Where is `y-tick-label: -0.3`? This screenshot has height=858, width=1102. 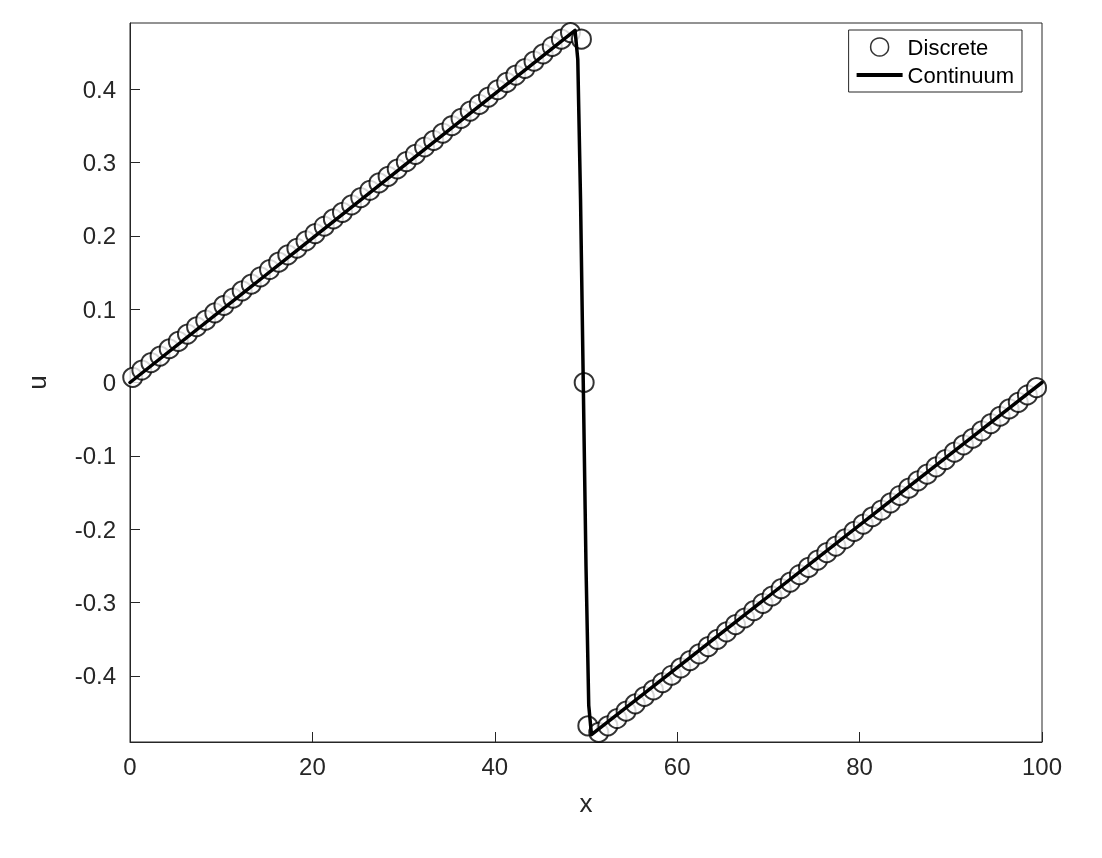 y-tick-label: -0.3 is located at coordinates (95, 603).